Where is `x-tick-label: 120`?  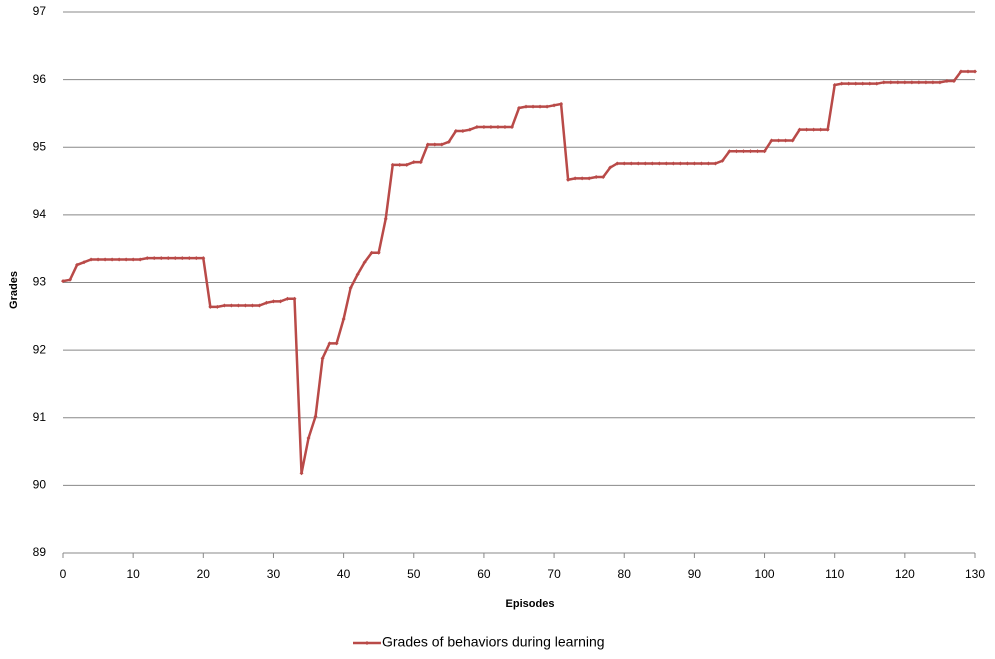
x-tick-label: 120 is located at coordinates (905, 574).